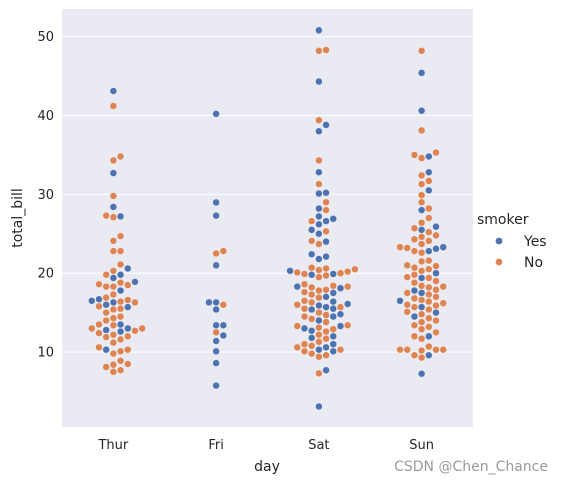 Image resolution: width=563 pixels, height=484 pixels. Describe the element at coordinates (265, 445) in the screenshot. I see `x-tick-labels: Thur Fri Sat Sun` at that location.